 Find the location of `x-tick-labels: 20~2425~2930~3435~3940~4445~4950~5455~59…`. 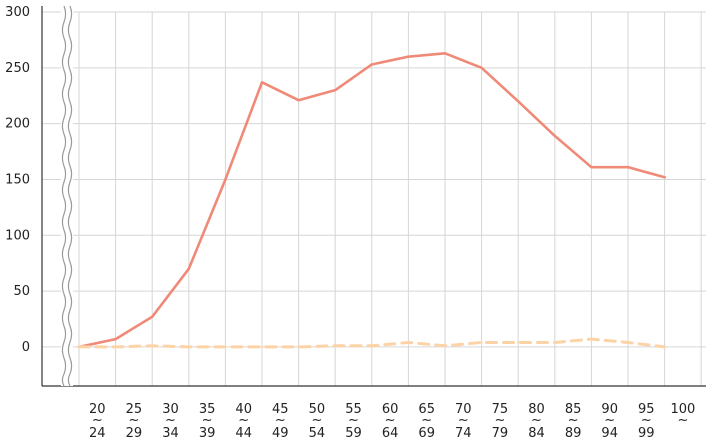

x-tick-labels: 20~2425~2930~3435~3940~4445~4950~5455~59… is located at coordinates (392, 421).